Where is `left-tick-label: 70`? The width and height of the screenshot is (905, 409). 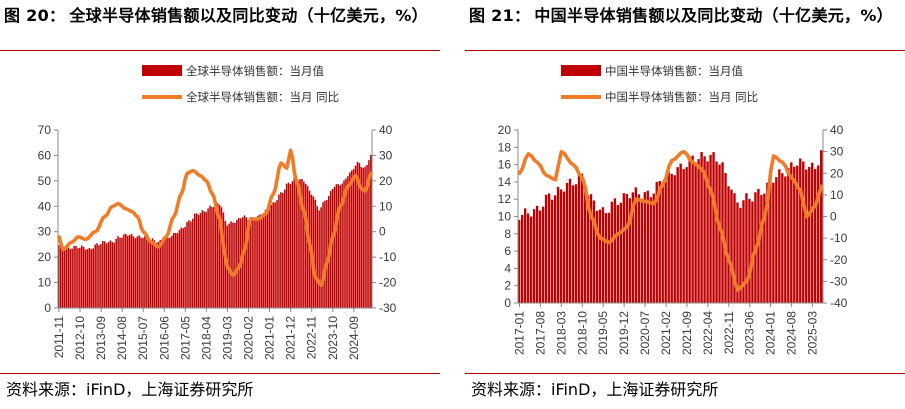 left-tick-label: 70 is located at coordinates (45, 130).